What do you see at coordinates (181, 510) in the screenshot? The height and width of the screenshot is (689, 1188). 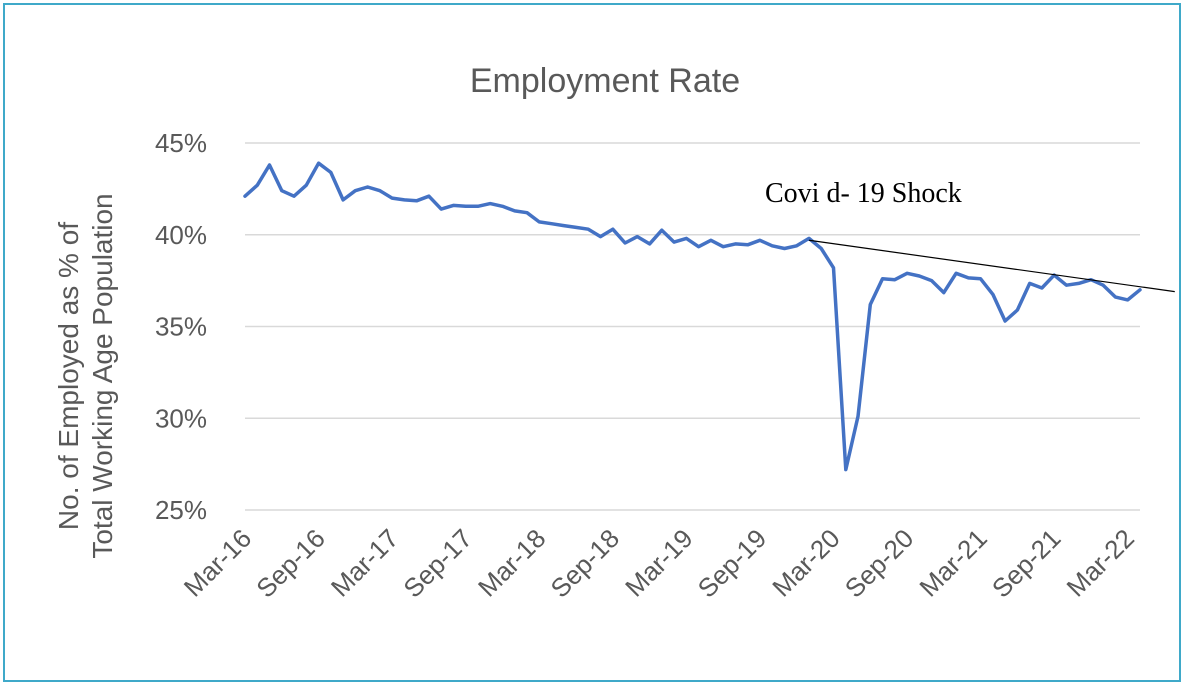 I see `y-tick-label: 25%` at bounding box center [181, 510].